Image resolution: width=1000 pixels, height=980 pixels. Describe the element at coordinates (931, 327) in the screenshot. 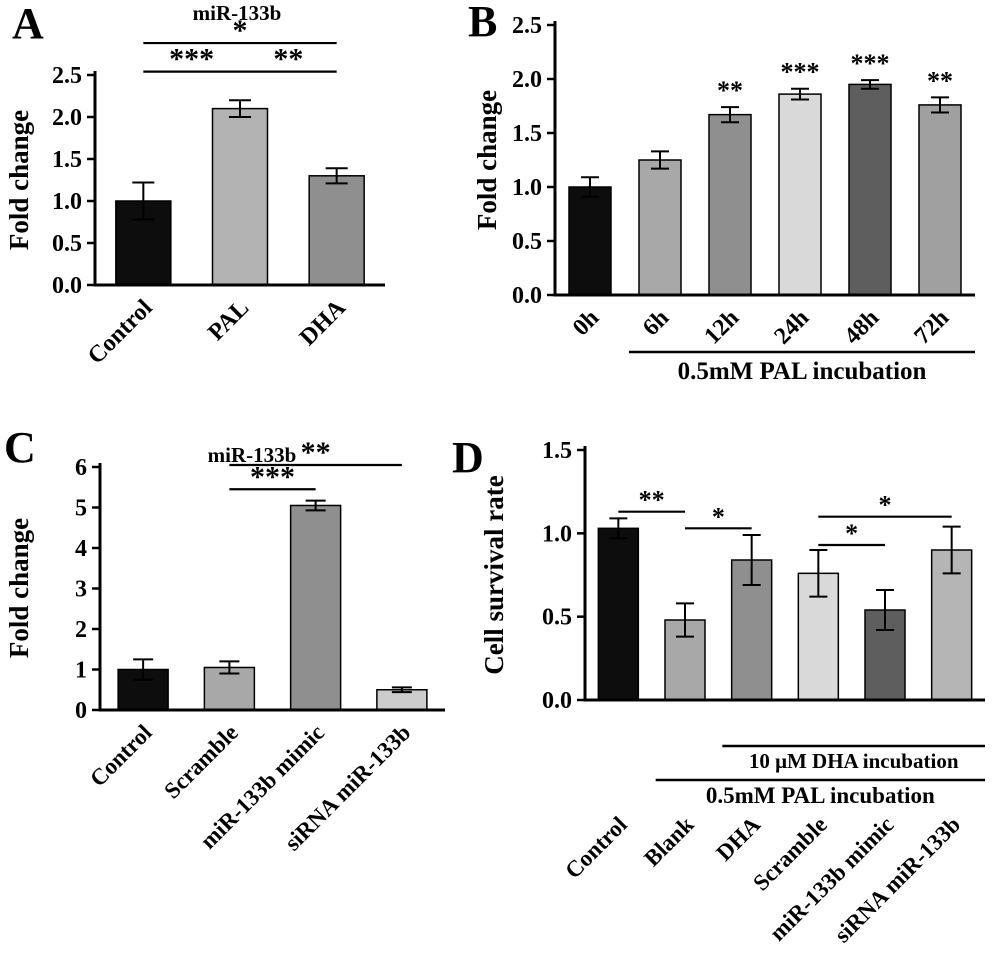

I see `svg-text: 72h` at that location.